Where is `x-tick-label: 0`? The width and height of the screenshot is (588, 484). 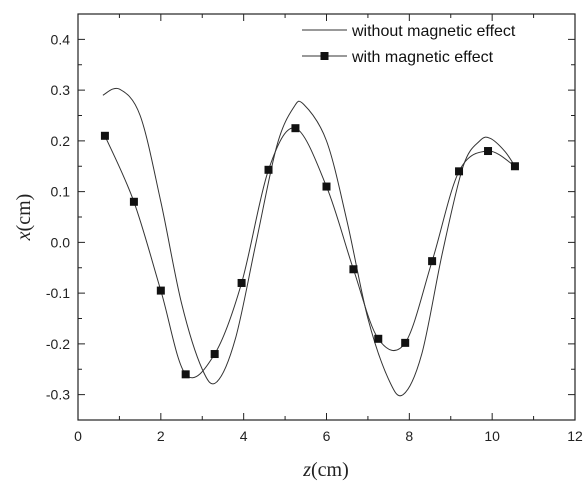 x-tick-label: 0 is located at coordinates (78, 436).